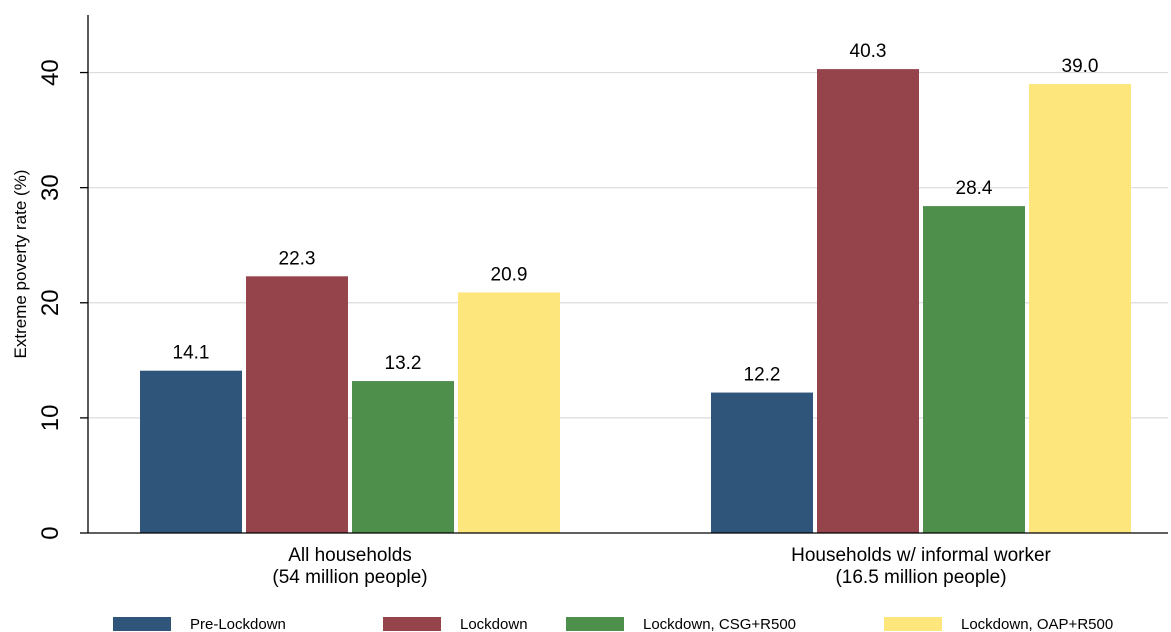 This screenshot has width=1171, height=632. I want to click on y-tick-label: 40, so click(50, 72).